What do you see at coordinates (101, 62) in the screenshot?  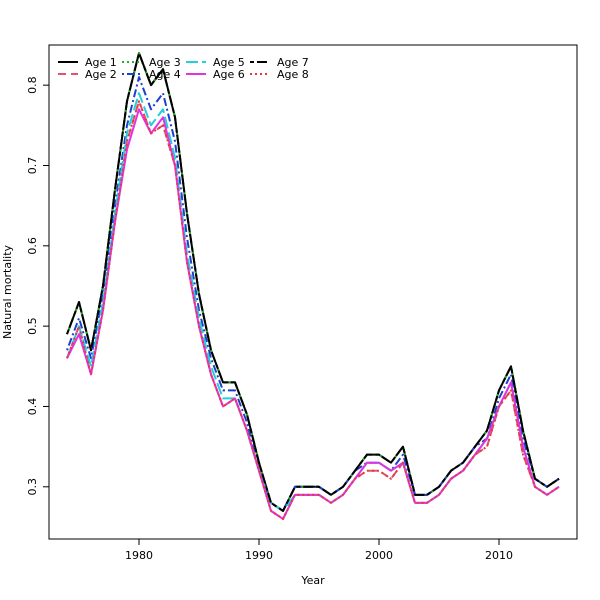 I see `legend-label-age-1: Age 1` at bounding box center [101, 62].